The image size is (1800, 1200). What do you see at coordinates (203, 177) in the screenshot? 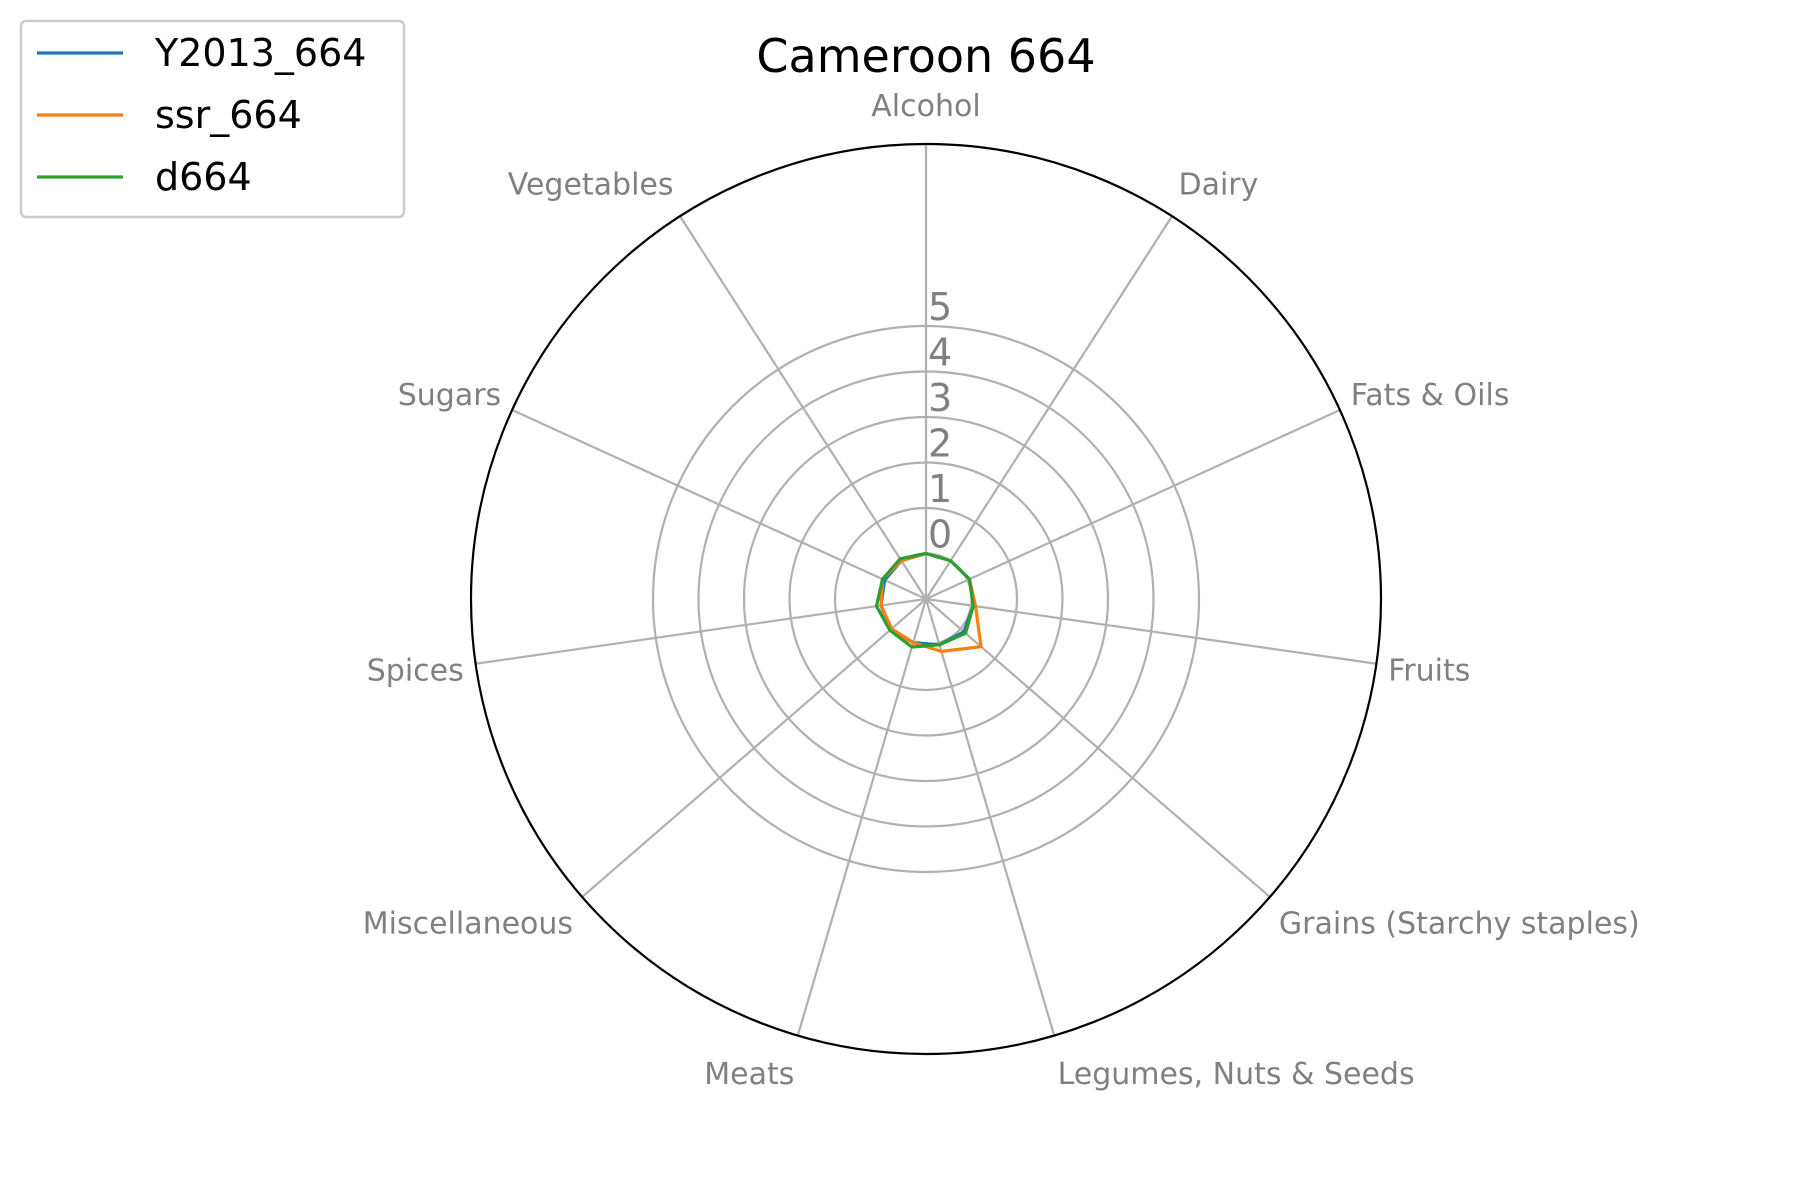
I see `legend-label: d664` at bounding box center [203, 177].